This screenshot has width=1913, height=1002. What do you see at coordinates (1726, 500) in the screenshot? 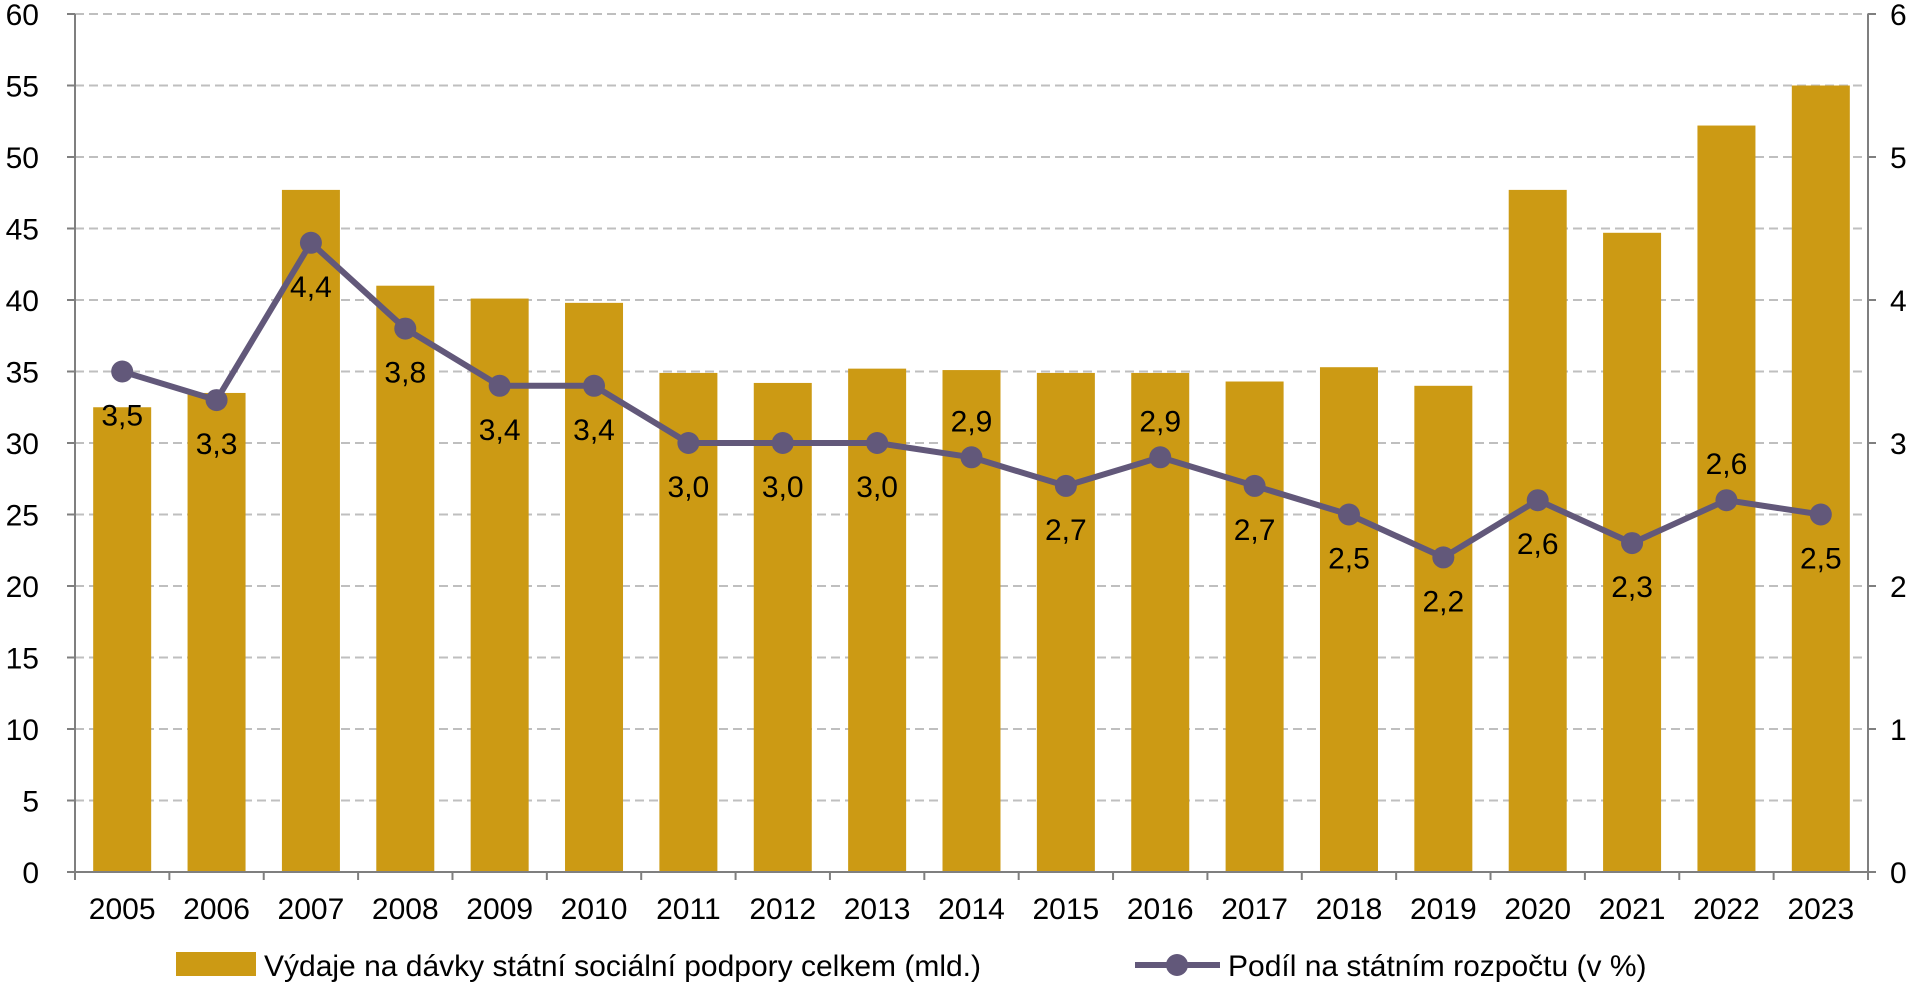
I see `share-point-2022` at bounding box center [1726, 500].